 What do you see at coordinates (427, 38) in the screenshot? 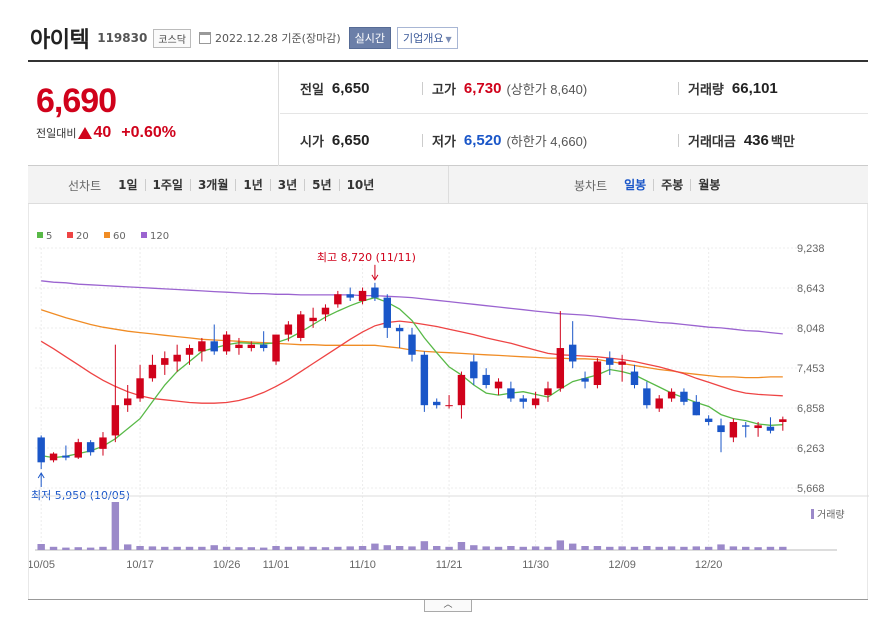
I see `company-info-button: 기업개요 ▼` at bounding box center [427, 38].